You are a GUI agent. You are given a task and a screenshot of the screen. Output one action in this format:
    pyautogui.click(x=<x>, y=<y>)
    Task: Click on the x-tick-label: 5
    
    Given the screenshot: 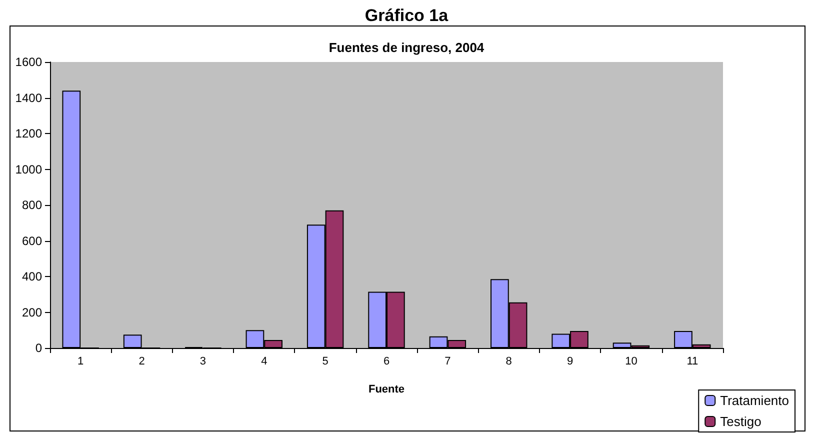 What is the action you would take?
    pyautogui.click(x=325, y=362)
    